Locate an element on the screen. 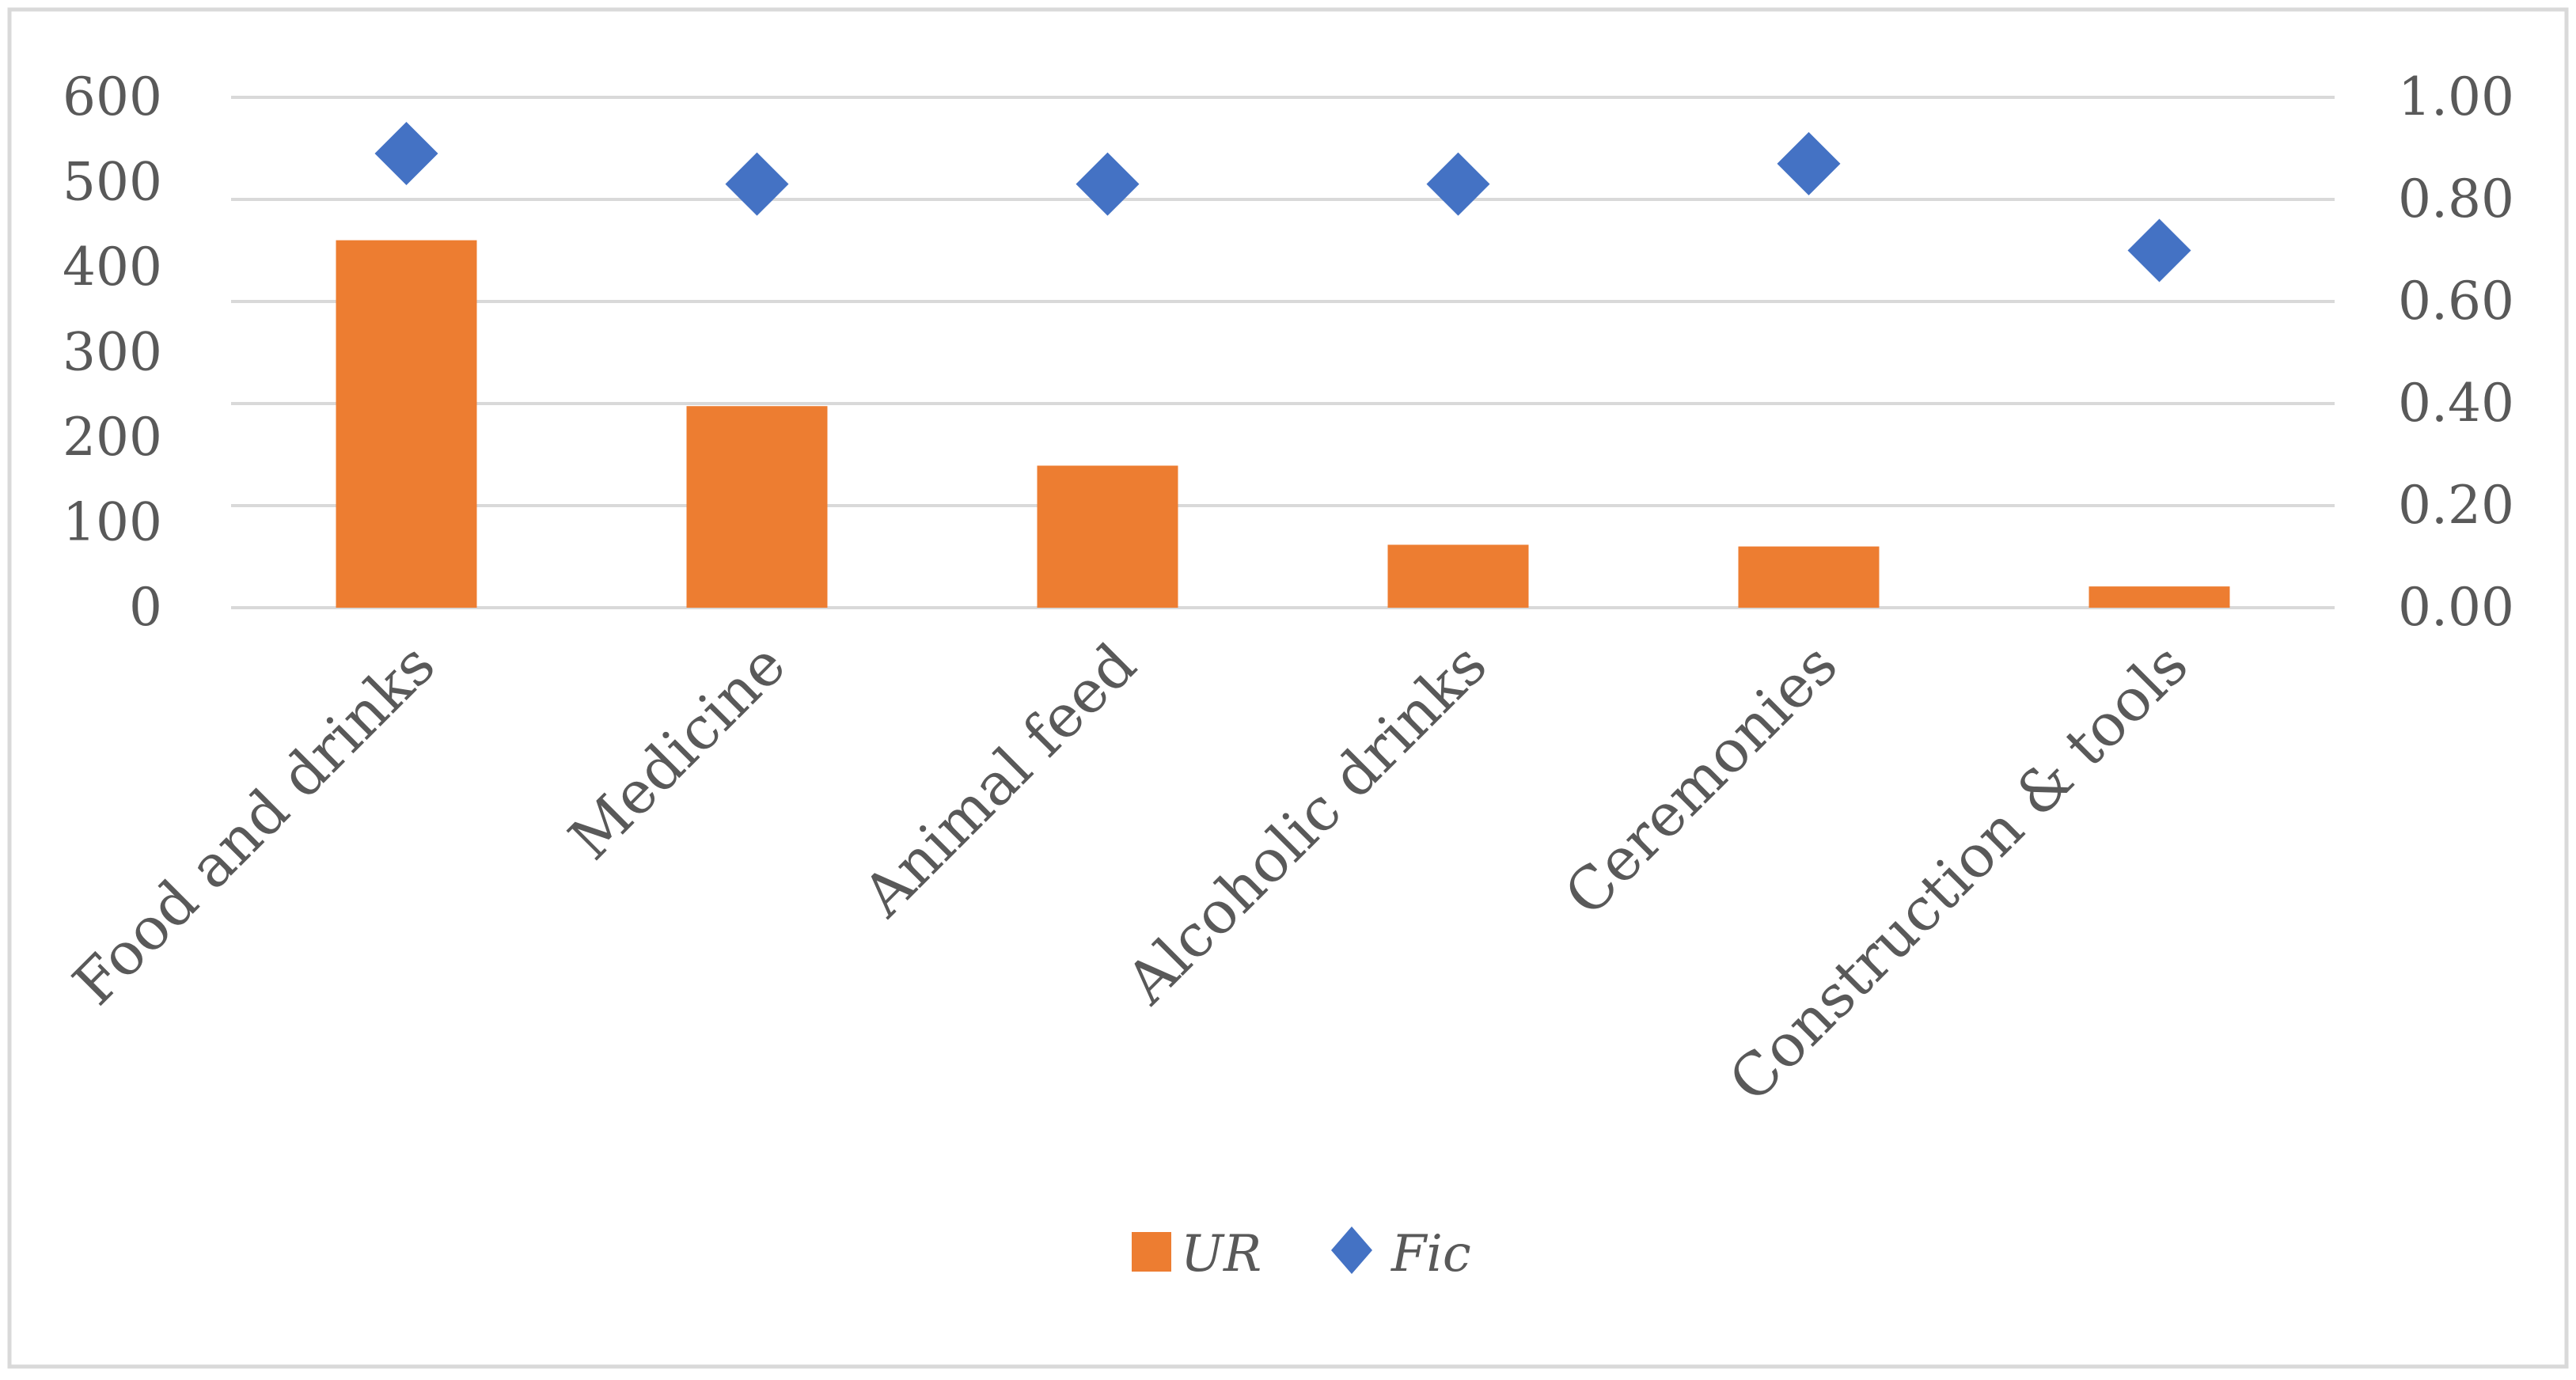 The width and height of the screenshot is (2576, 1380). right-tick-label: 0.60 is located at coordinates (2456, 302).